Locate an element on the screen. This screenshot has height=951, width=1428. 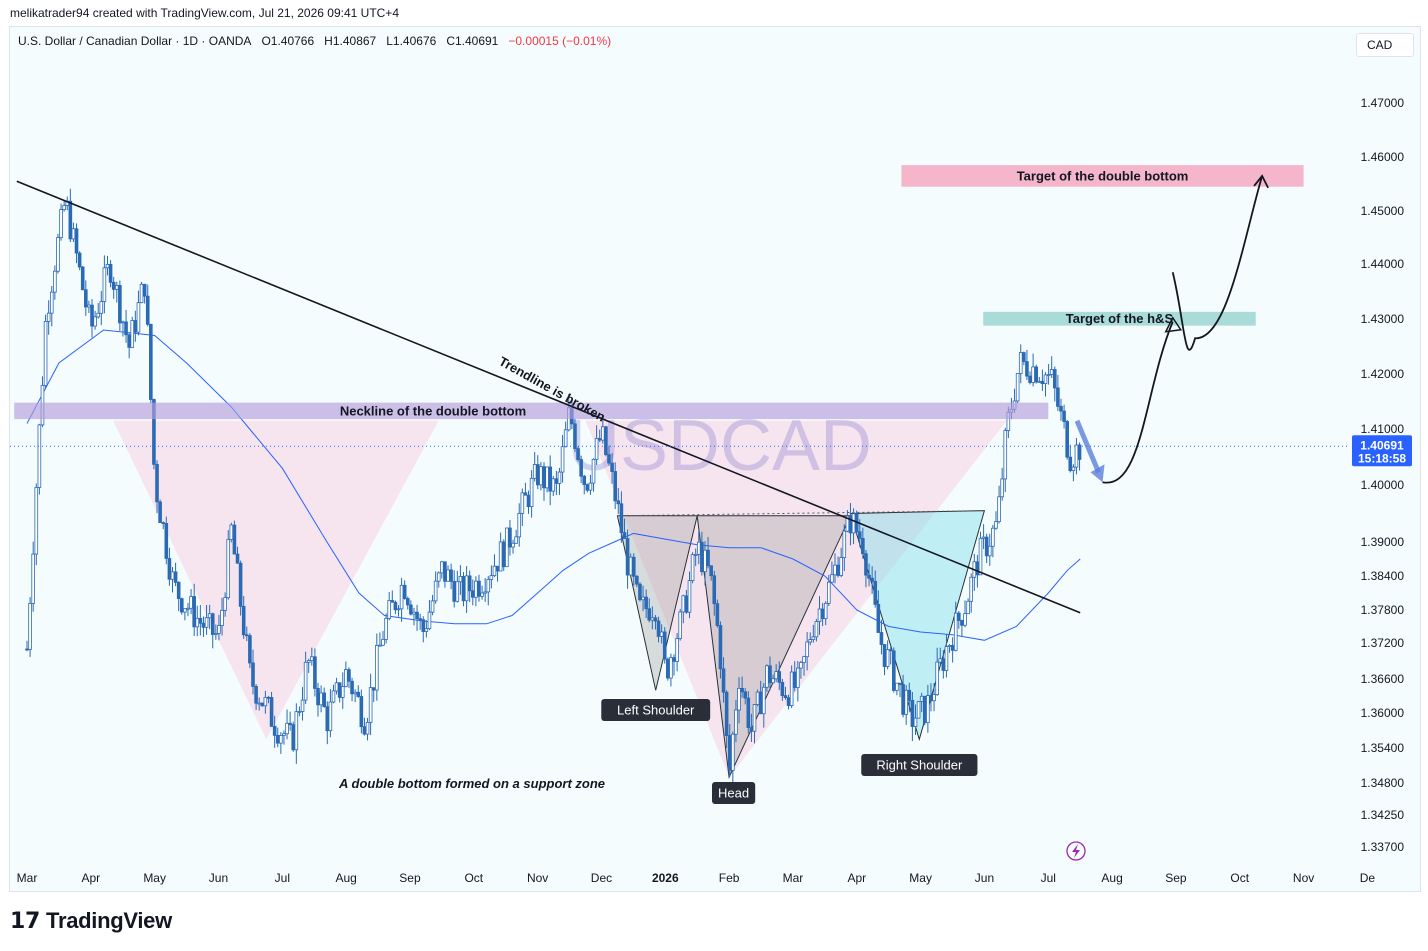
x-tick-label: Jul is located at coordinates (282, 878).